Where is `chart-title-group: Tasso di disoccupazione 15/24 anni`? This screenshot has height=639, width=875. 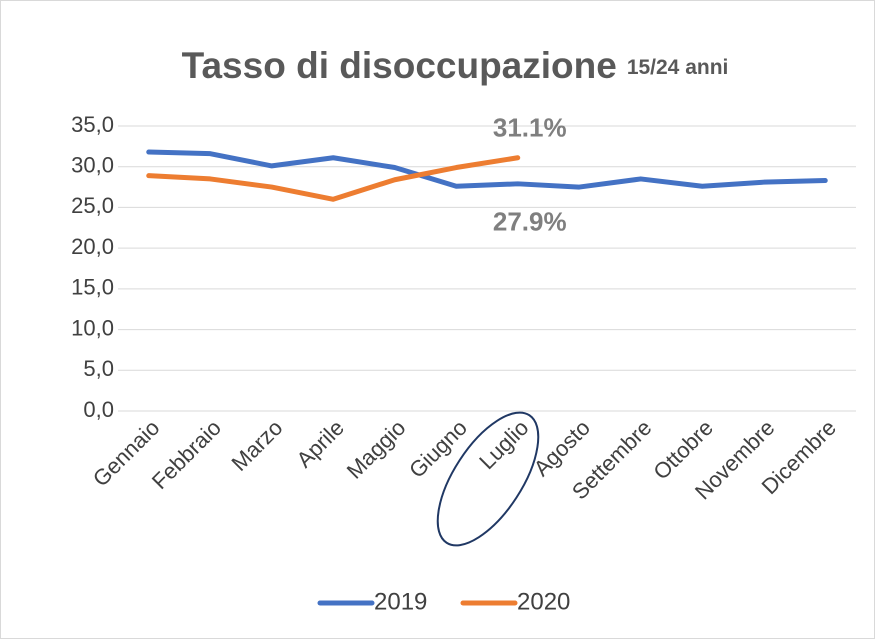
chart-title-group: Tasso di disoccupazione 15/24 anni is located at coordinates (455, 65).